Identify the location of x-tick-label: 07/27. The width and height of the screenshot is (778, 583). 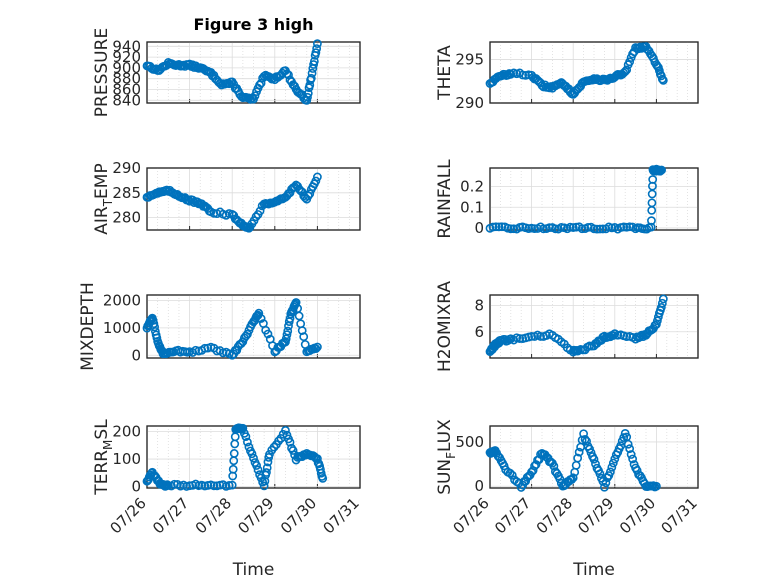
(512, 515).